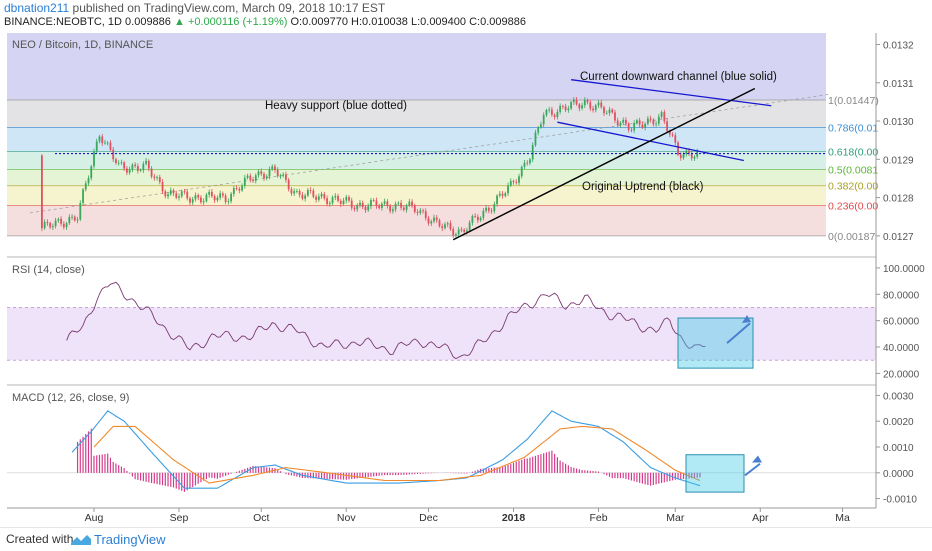  I want to click on fib-level-label: 0.618(0.00, so click(853, 153).